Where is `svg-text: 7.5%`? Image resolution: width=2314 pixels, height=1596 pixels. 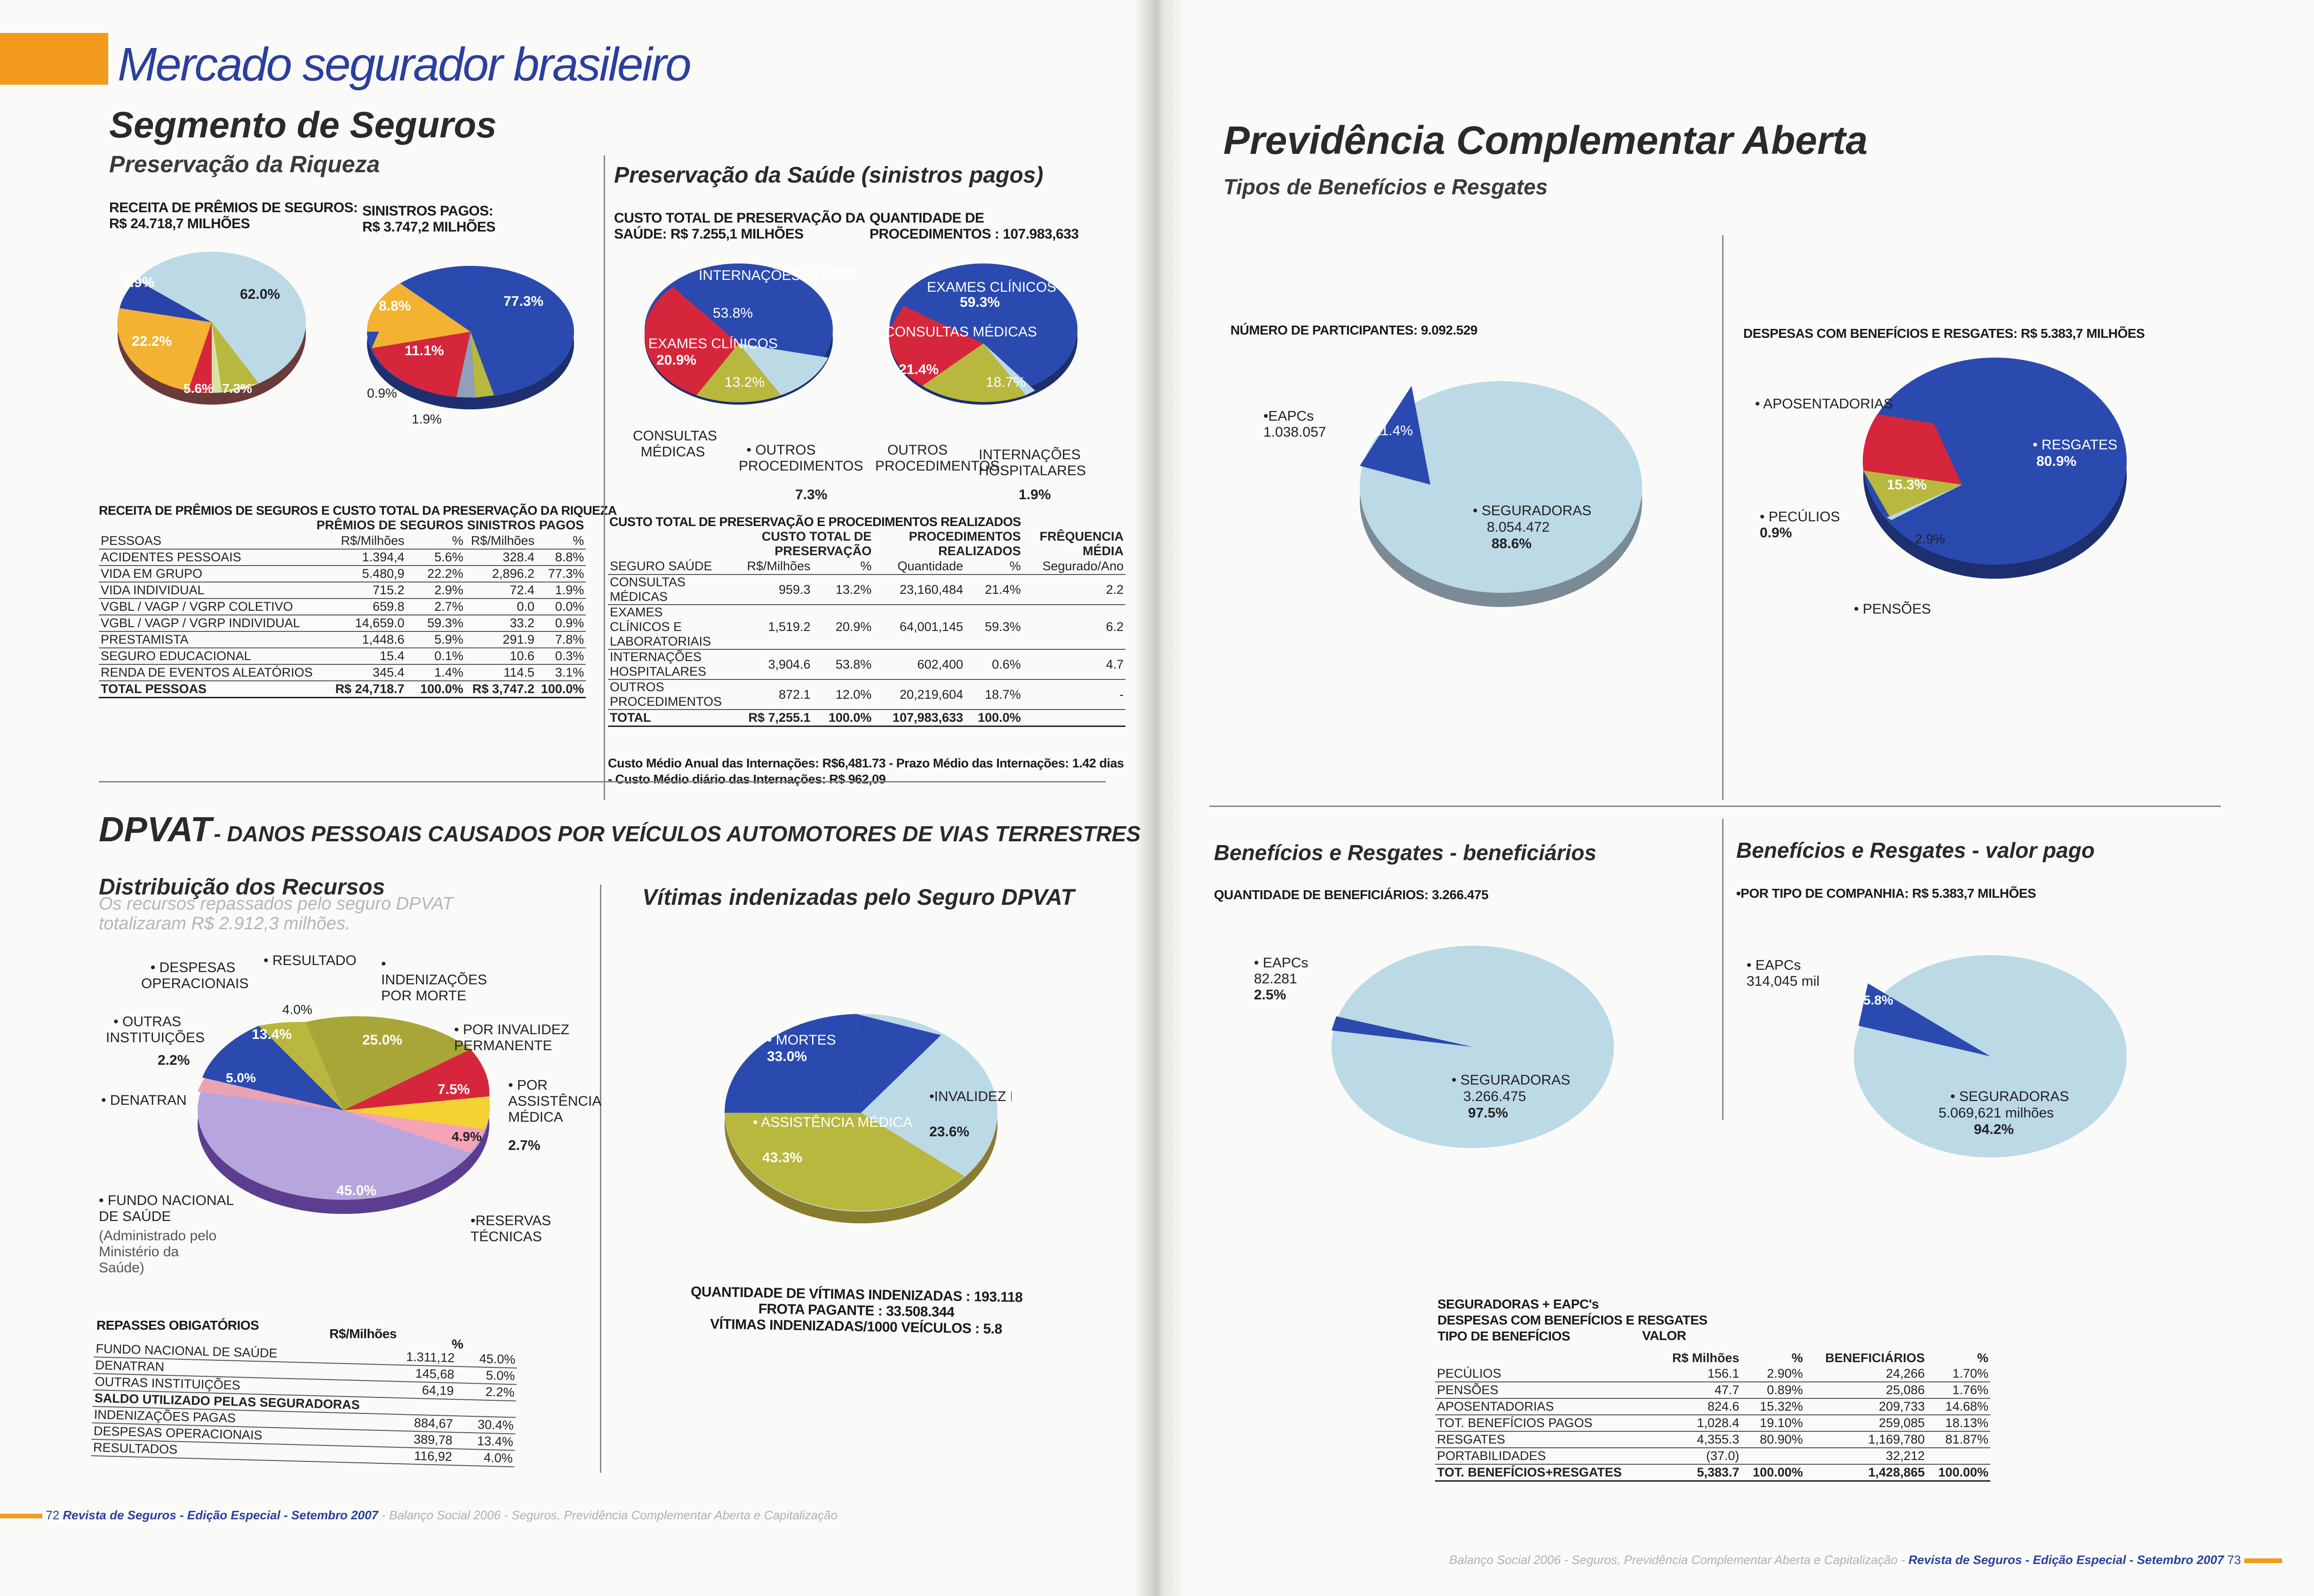 svg-text: 7.5% is located at coordinates (454, 1089).